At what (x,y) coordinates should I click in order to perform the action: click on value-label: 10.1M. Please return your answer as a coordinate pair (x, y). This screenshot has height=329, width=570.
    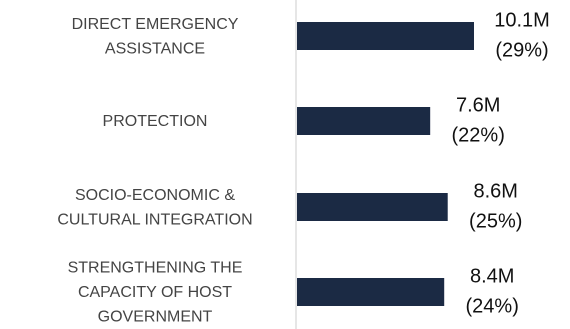
    Looking at the image, I should click on (522, 20).